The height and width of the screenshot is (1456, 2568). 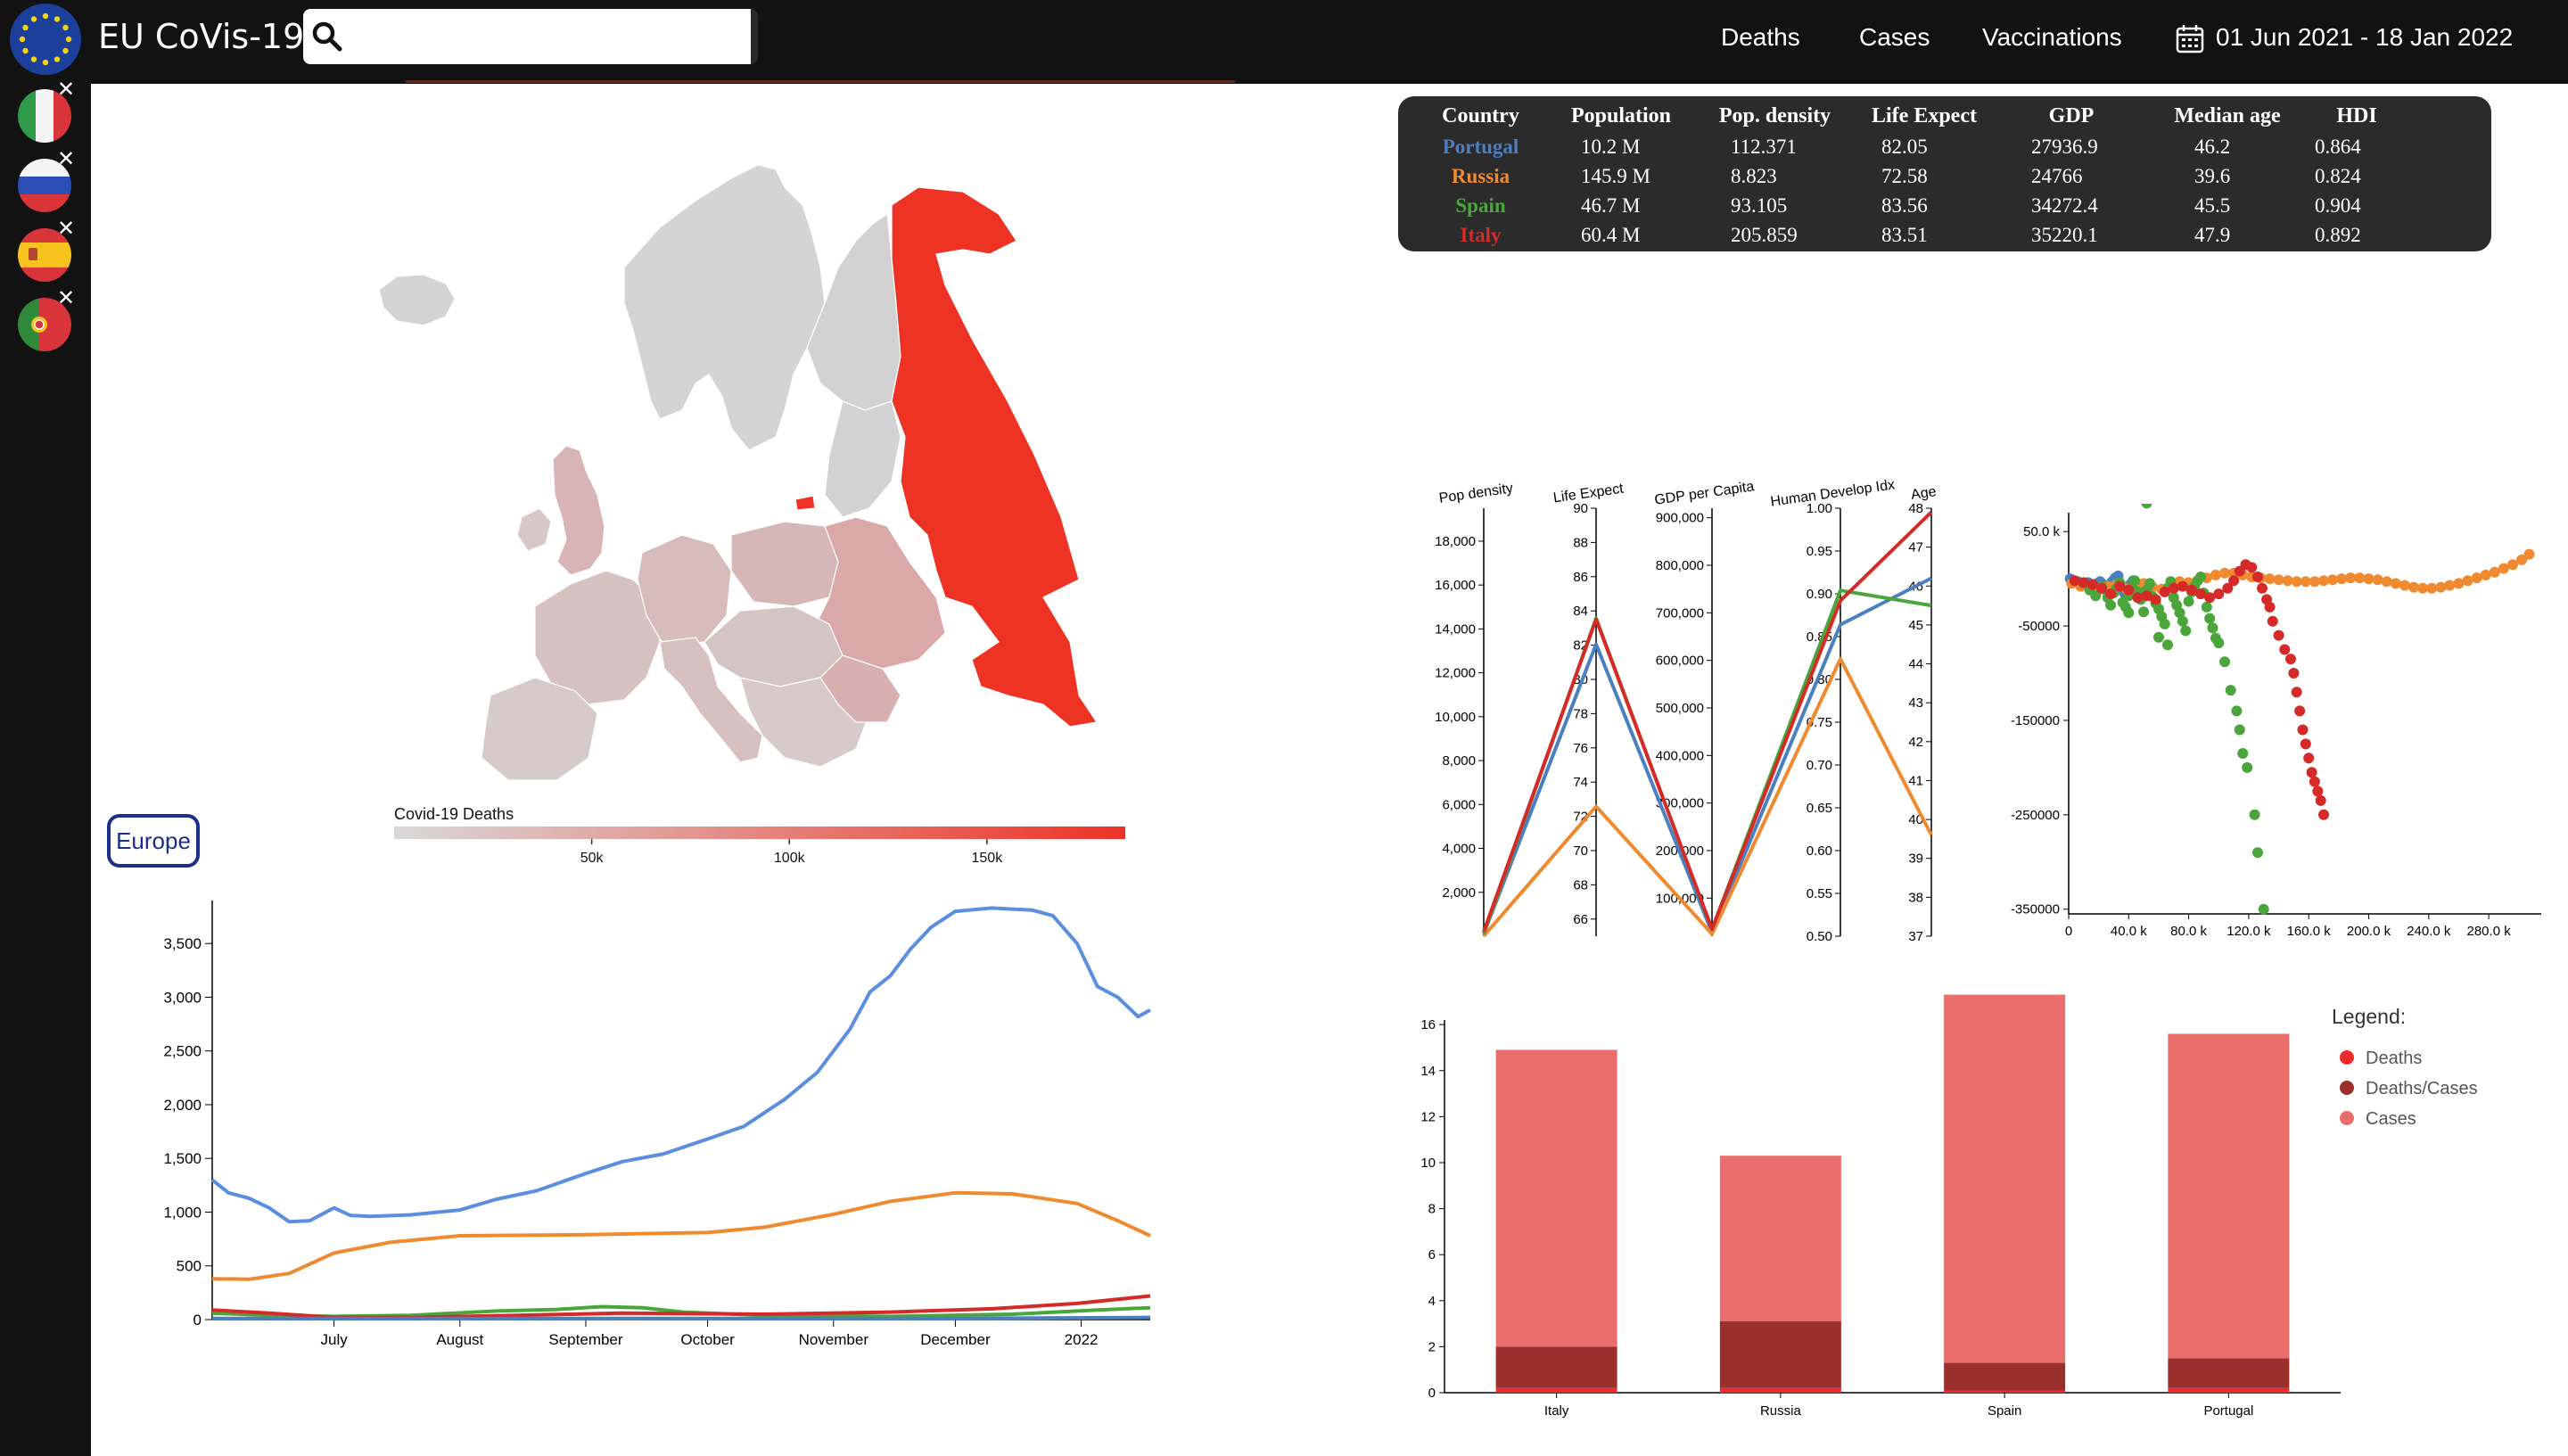 What do you see at coordinates (66, 89) in the screenshot?
I see `remove-italy-icon: ✕` at bounding box center [66, 89].